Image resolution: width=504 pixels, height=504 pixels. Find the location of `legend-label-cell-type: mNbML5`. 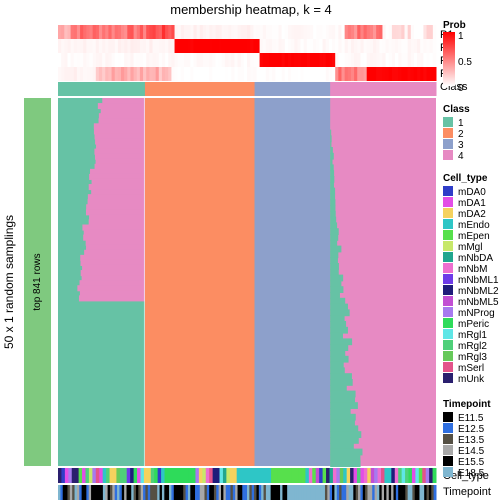

legend-label-cell-type: mNbML5 is located at coordinates (478, 302).